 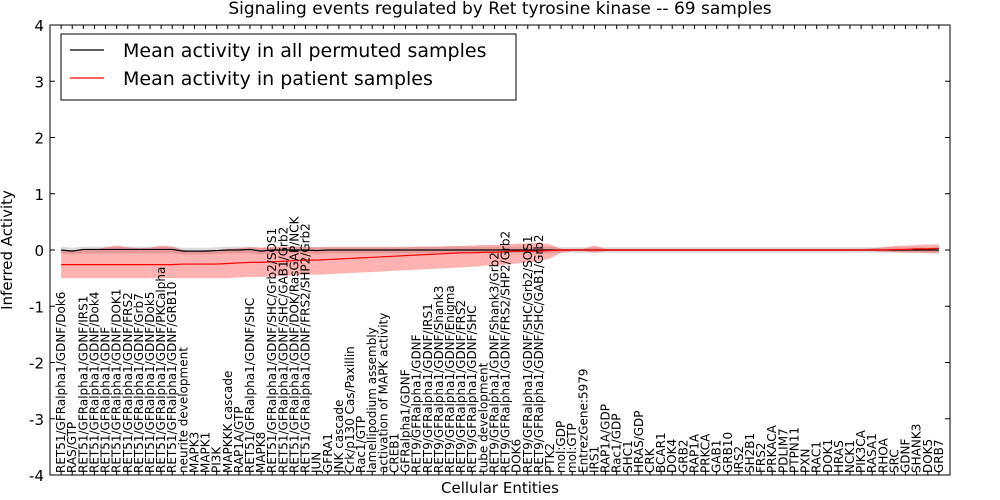 What do you see at coordinates (8, 250) in the screenshot?
I see `y-axis-label: Inferred Activity` at bounding box center [8, 250].